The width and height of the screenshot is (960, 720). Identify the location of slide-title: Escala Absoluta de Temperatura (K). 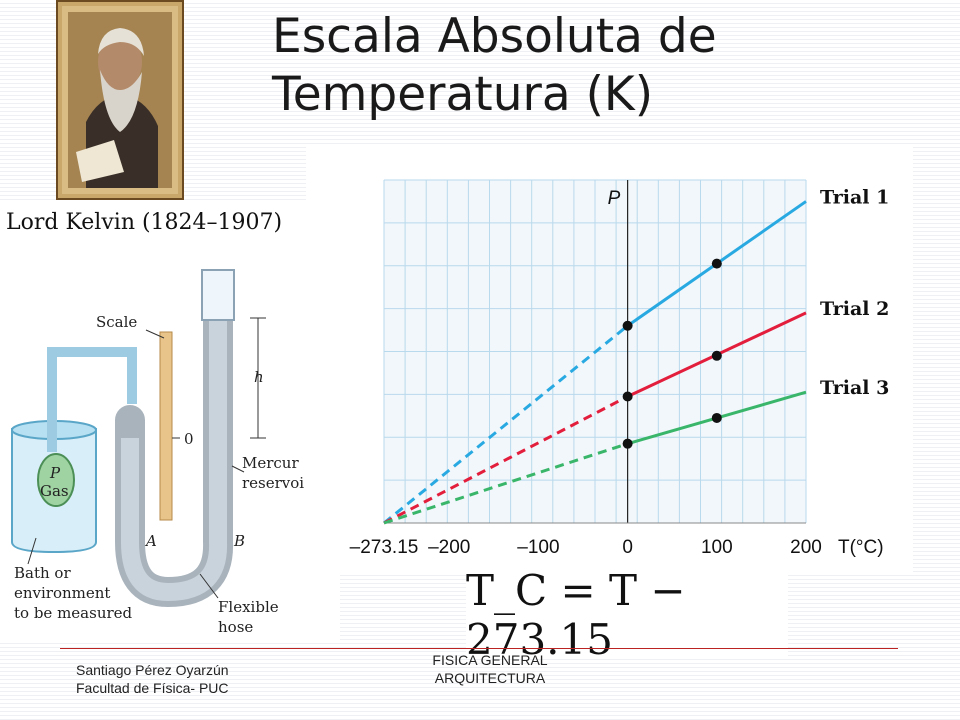
(612, 66).